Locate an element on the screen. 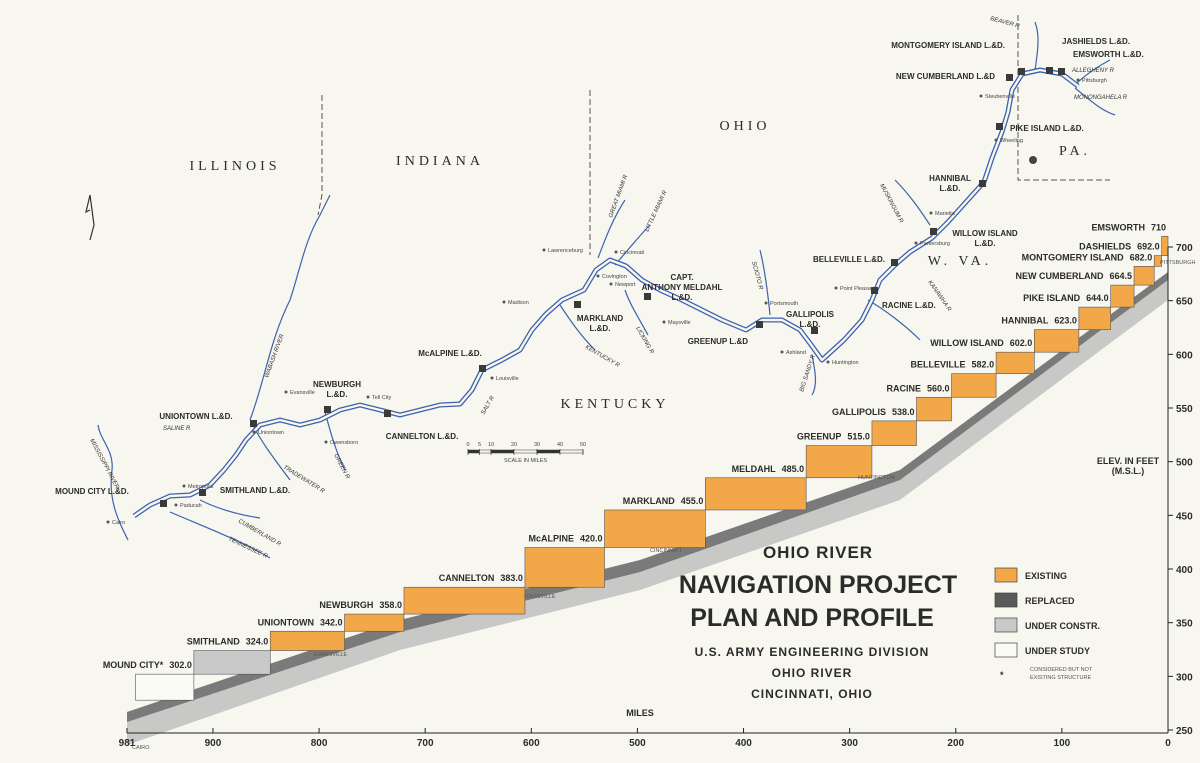  river-label: SALINE R is located at coordinates (177, 429).